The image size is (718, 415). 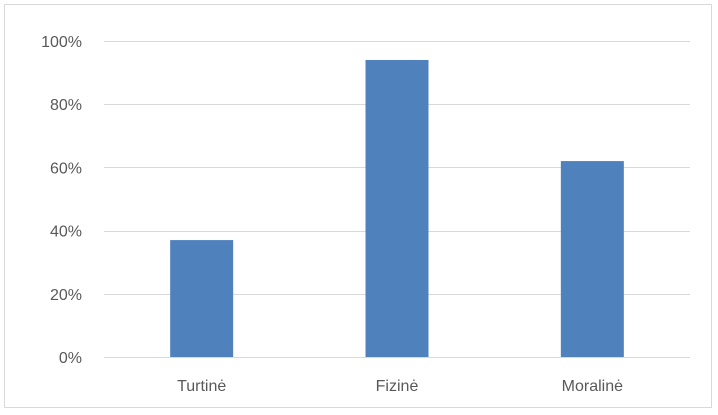 I want to click on x-axis-tick-labels: Turtinė Fizinė Moralinė, so click(x=400, y=386).